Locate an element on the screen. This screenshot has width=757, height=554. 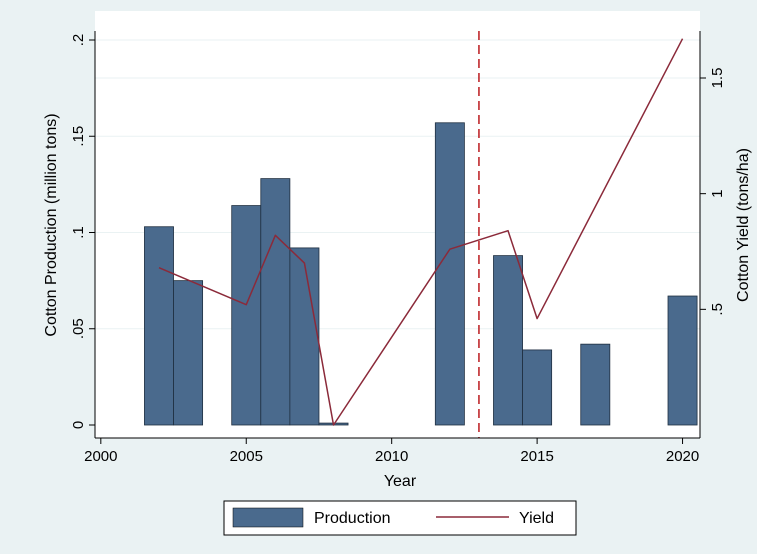
legend-label-production: Production is located at coordinates (352, 518).